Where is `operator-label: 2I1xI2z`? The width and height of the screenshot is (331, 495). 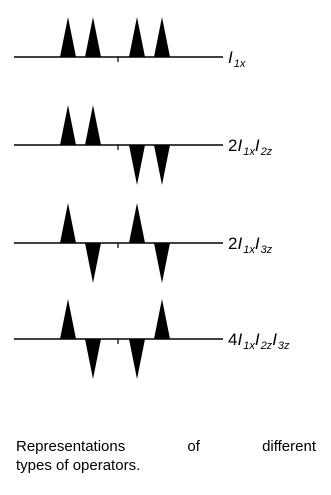
operator-label: 2I1xI2z is located at coordinates (250, 147).